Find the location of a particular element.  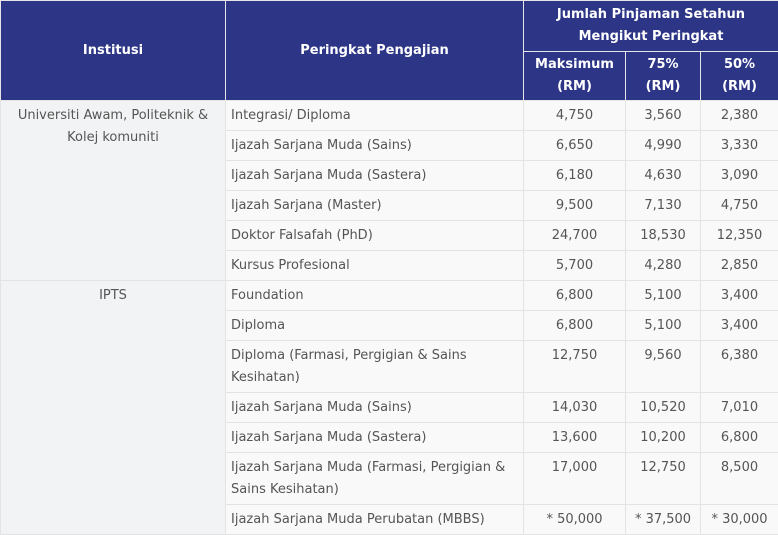

program-cell: Diploma is located at coordinates (375, 326).